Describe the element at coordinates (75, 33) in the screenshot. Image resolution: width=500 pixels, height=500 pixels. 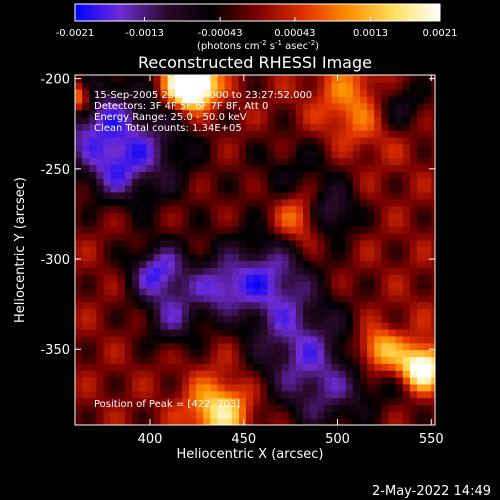
I see `colorbar-tick-label: -0.0021` at that location.